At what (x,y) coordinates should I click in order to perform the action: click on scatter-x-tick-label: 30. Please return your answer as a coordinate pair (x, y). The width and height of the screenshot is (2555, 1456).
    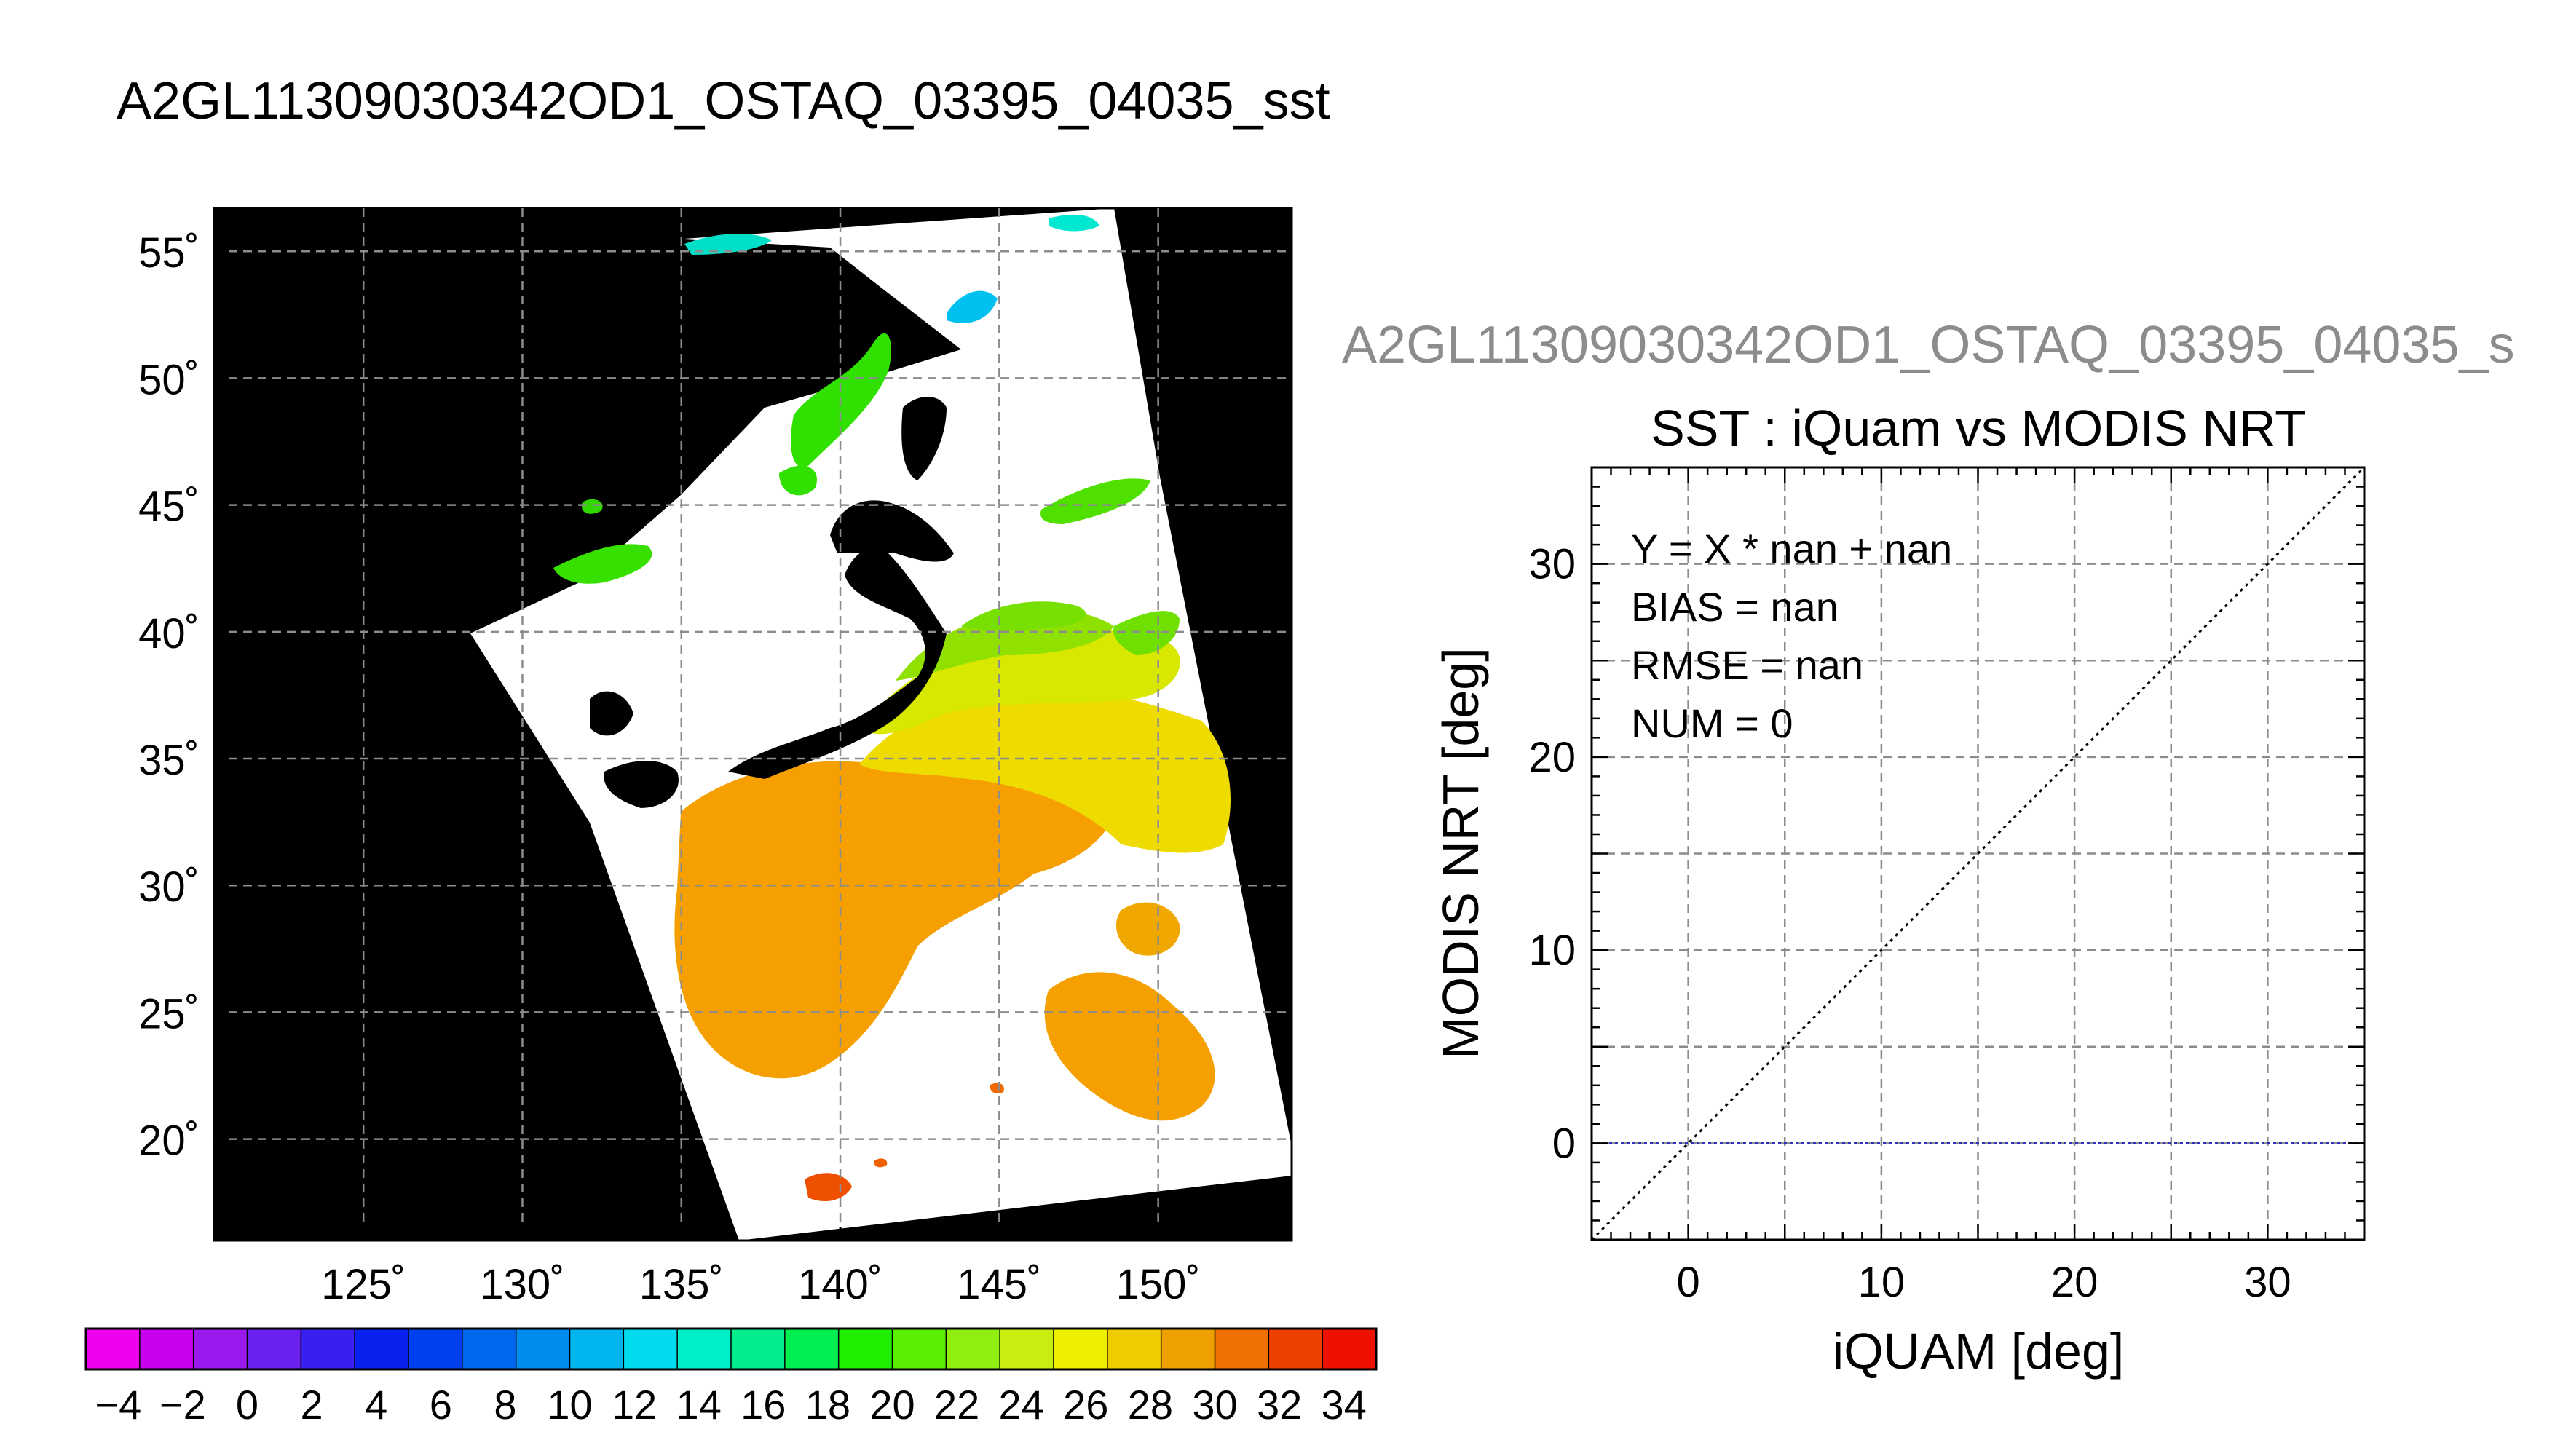
    Looking at the image, I should click on (2267, 1282).